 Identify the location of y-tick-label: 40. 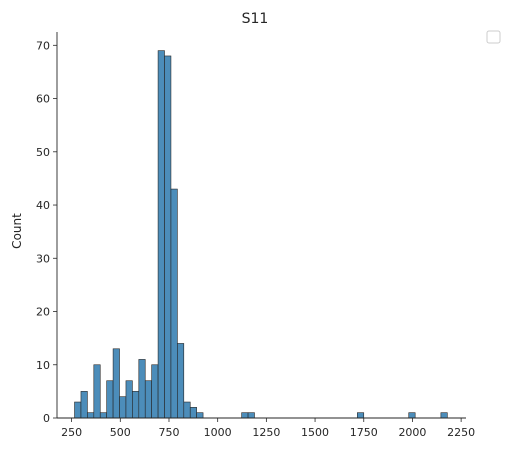
(43, 205).